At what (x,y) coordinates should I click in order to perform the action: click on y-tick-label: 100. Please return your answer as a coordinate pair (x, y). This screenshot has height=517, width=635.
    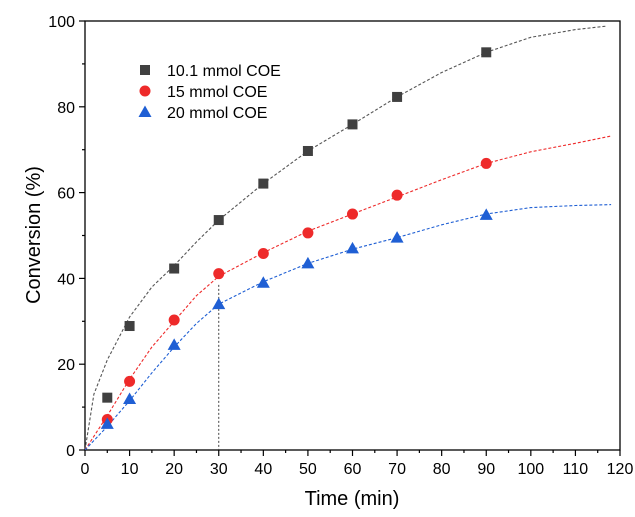
    Looking at the image, I should click on (61, 22).